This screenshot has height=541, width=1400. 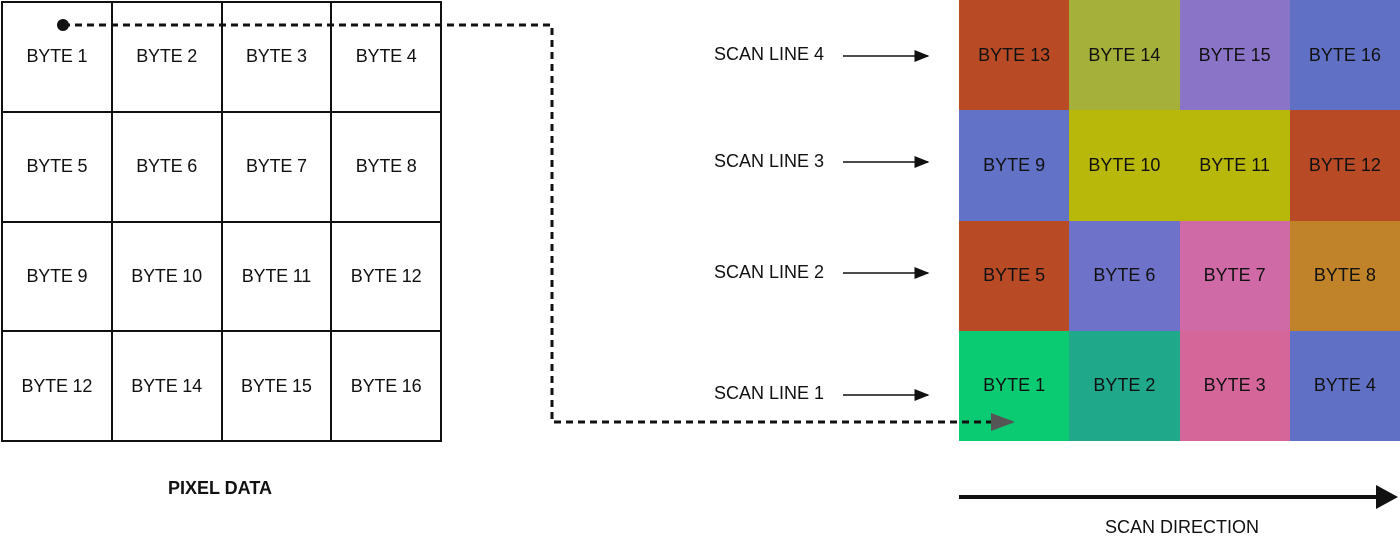 What do you see at coordinates (769, 272) in the screenshot?
I see `scan-line-2-label: SCAN LINE 2` at bounding box center [769, 272].